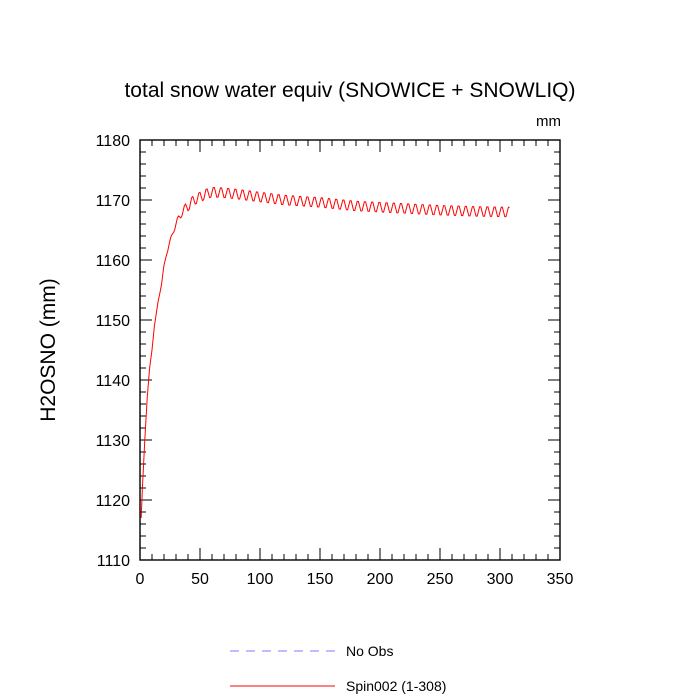 This screenshot has height=700, width=700. Describe the element at coordinates (113, 321) in the screenshot. I see `y-tick-label: 1150` at that location.